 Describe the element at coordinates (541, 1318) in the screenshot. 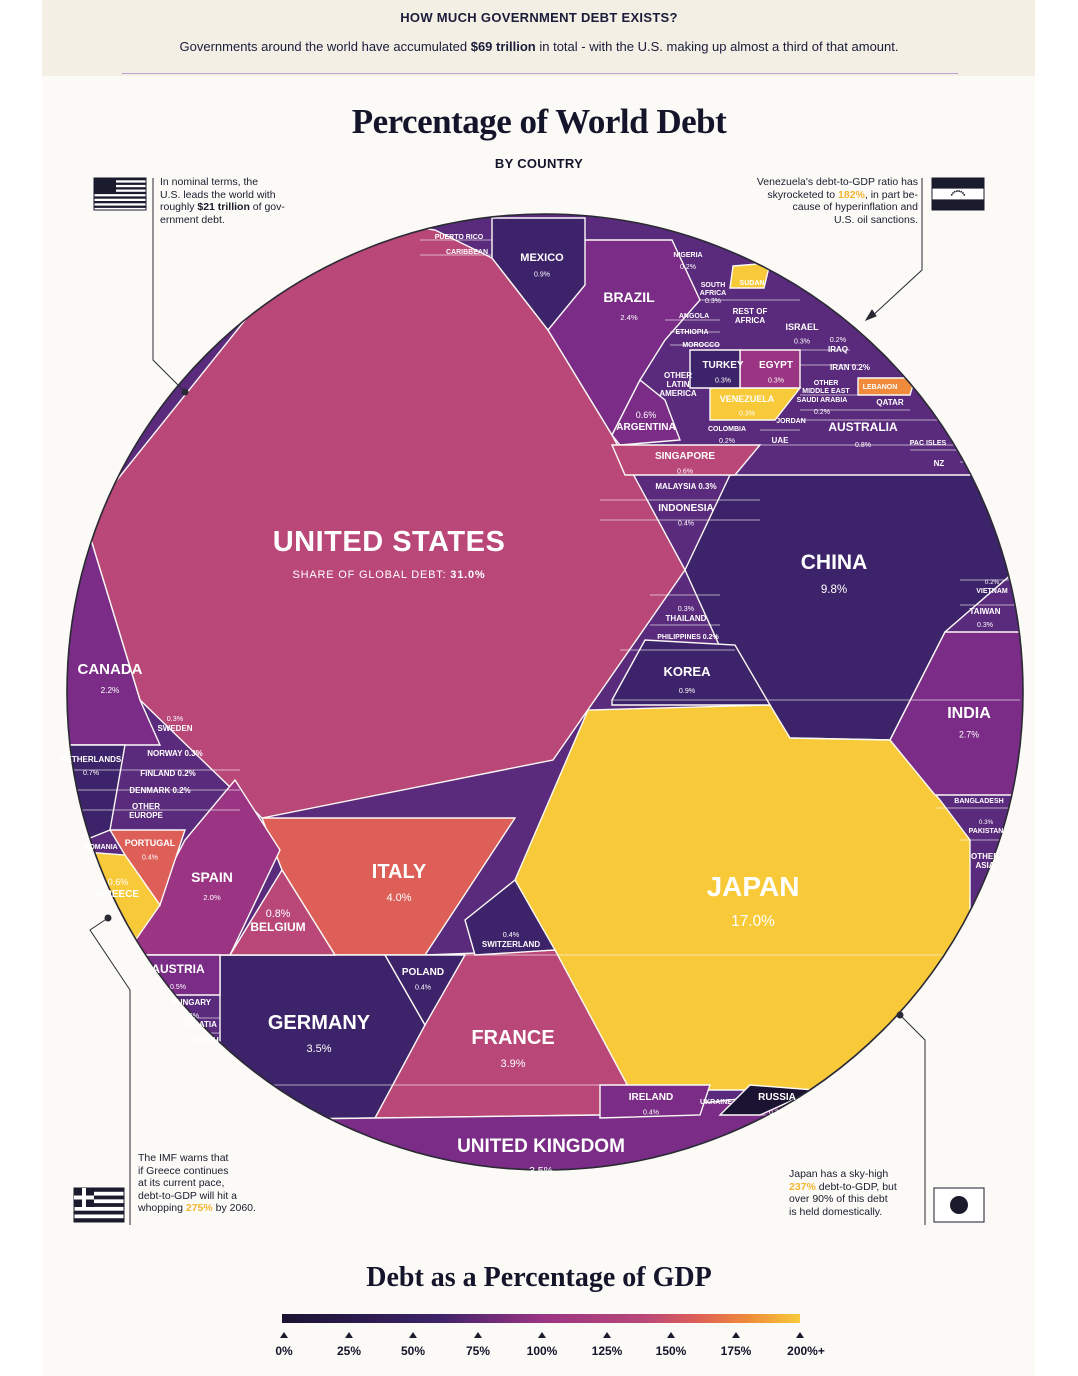

I see `legend-gradient-bar` at that location.